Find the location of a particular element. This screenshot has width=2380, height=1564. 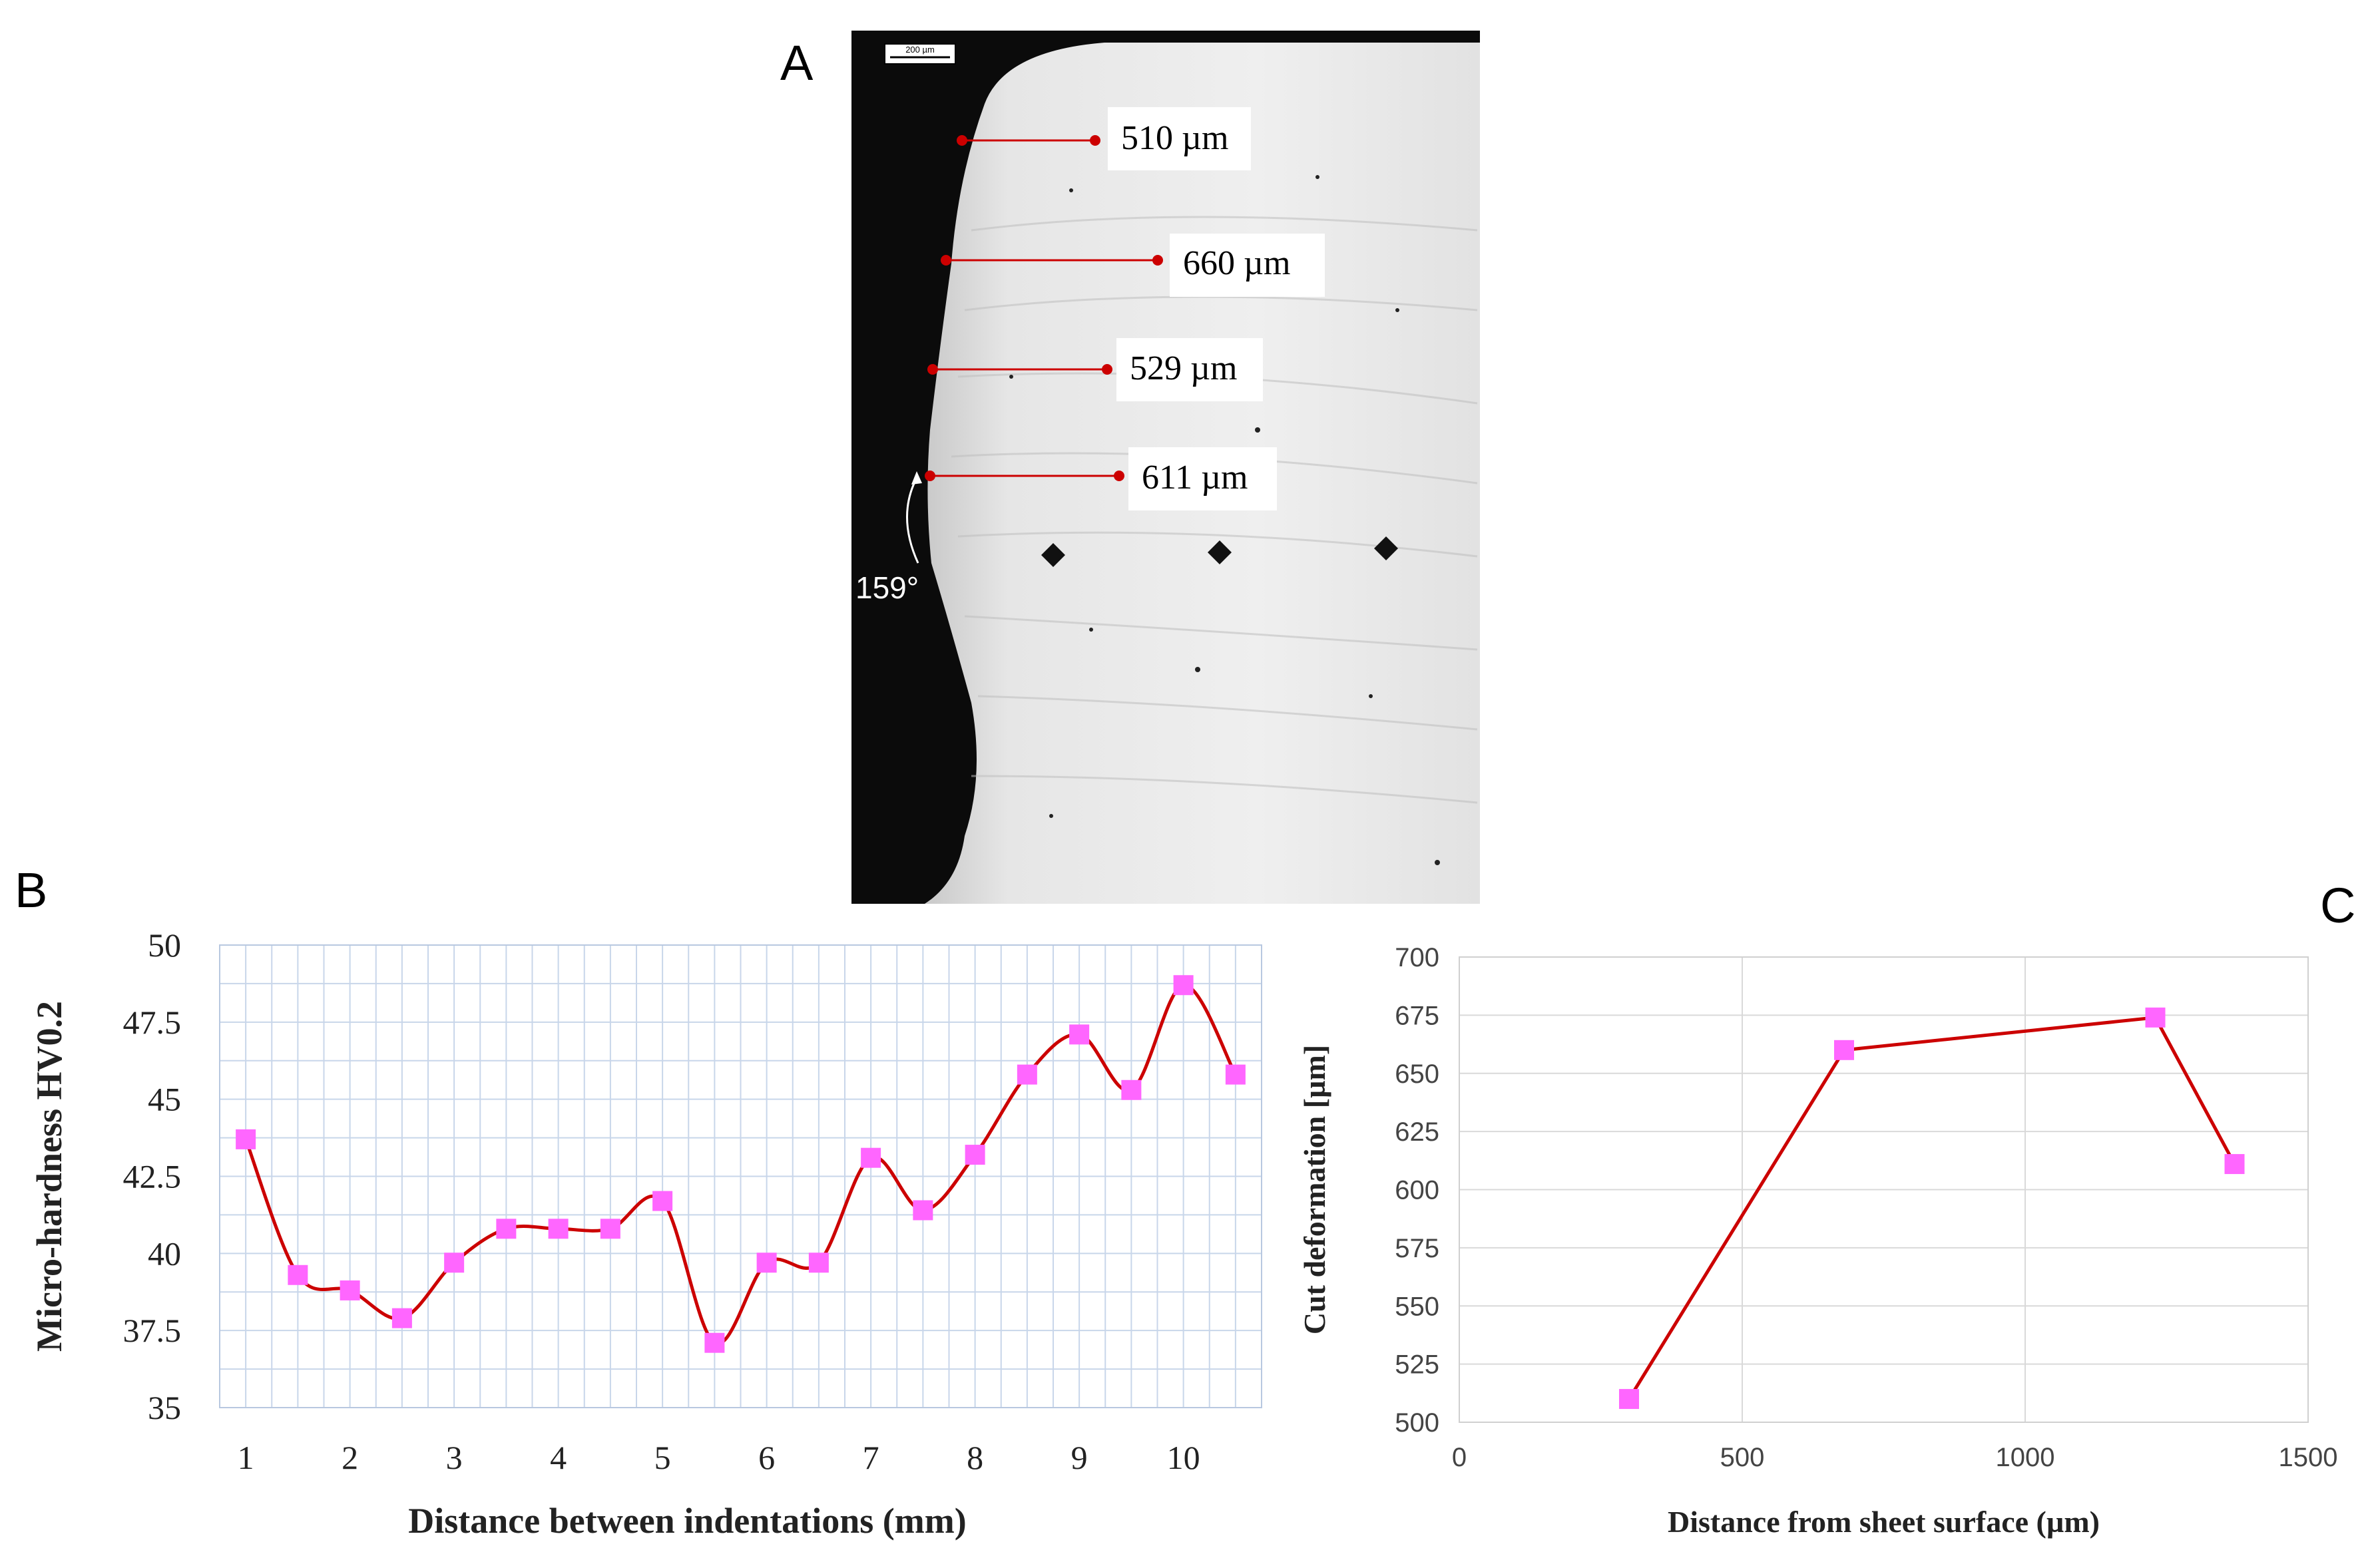

micrograph-panel: 200 µm 510 µm 660 µm 529 µm 611 µm is located at coordinates (1165, 467).